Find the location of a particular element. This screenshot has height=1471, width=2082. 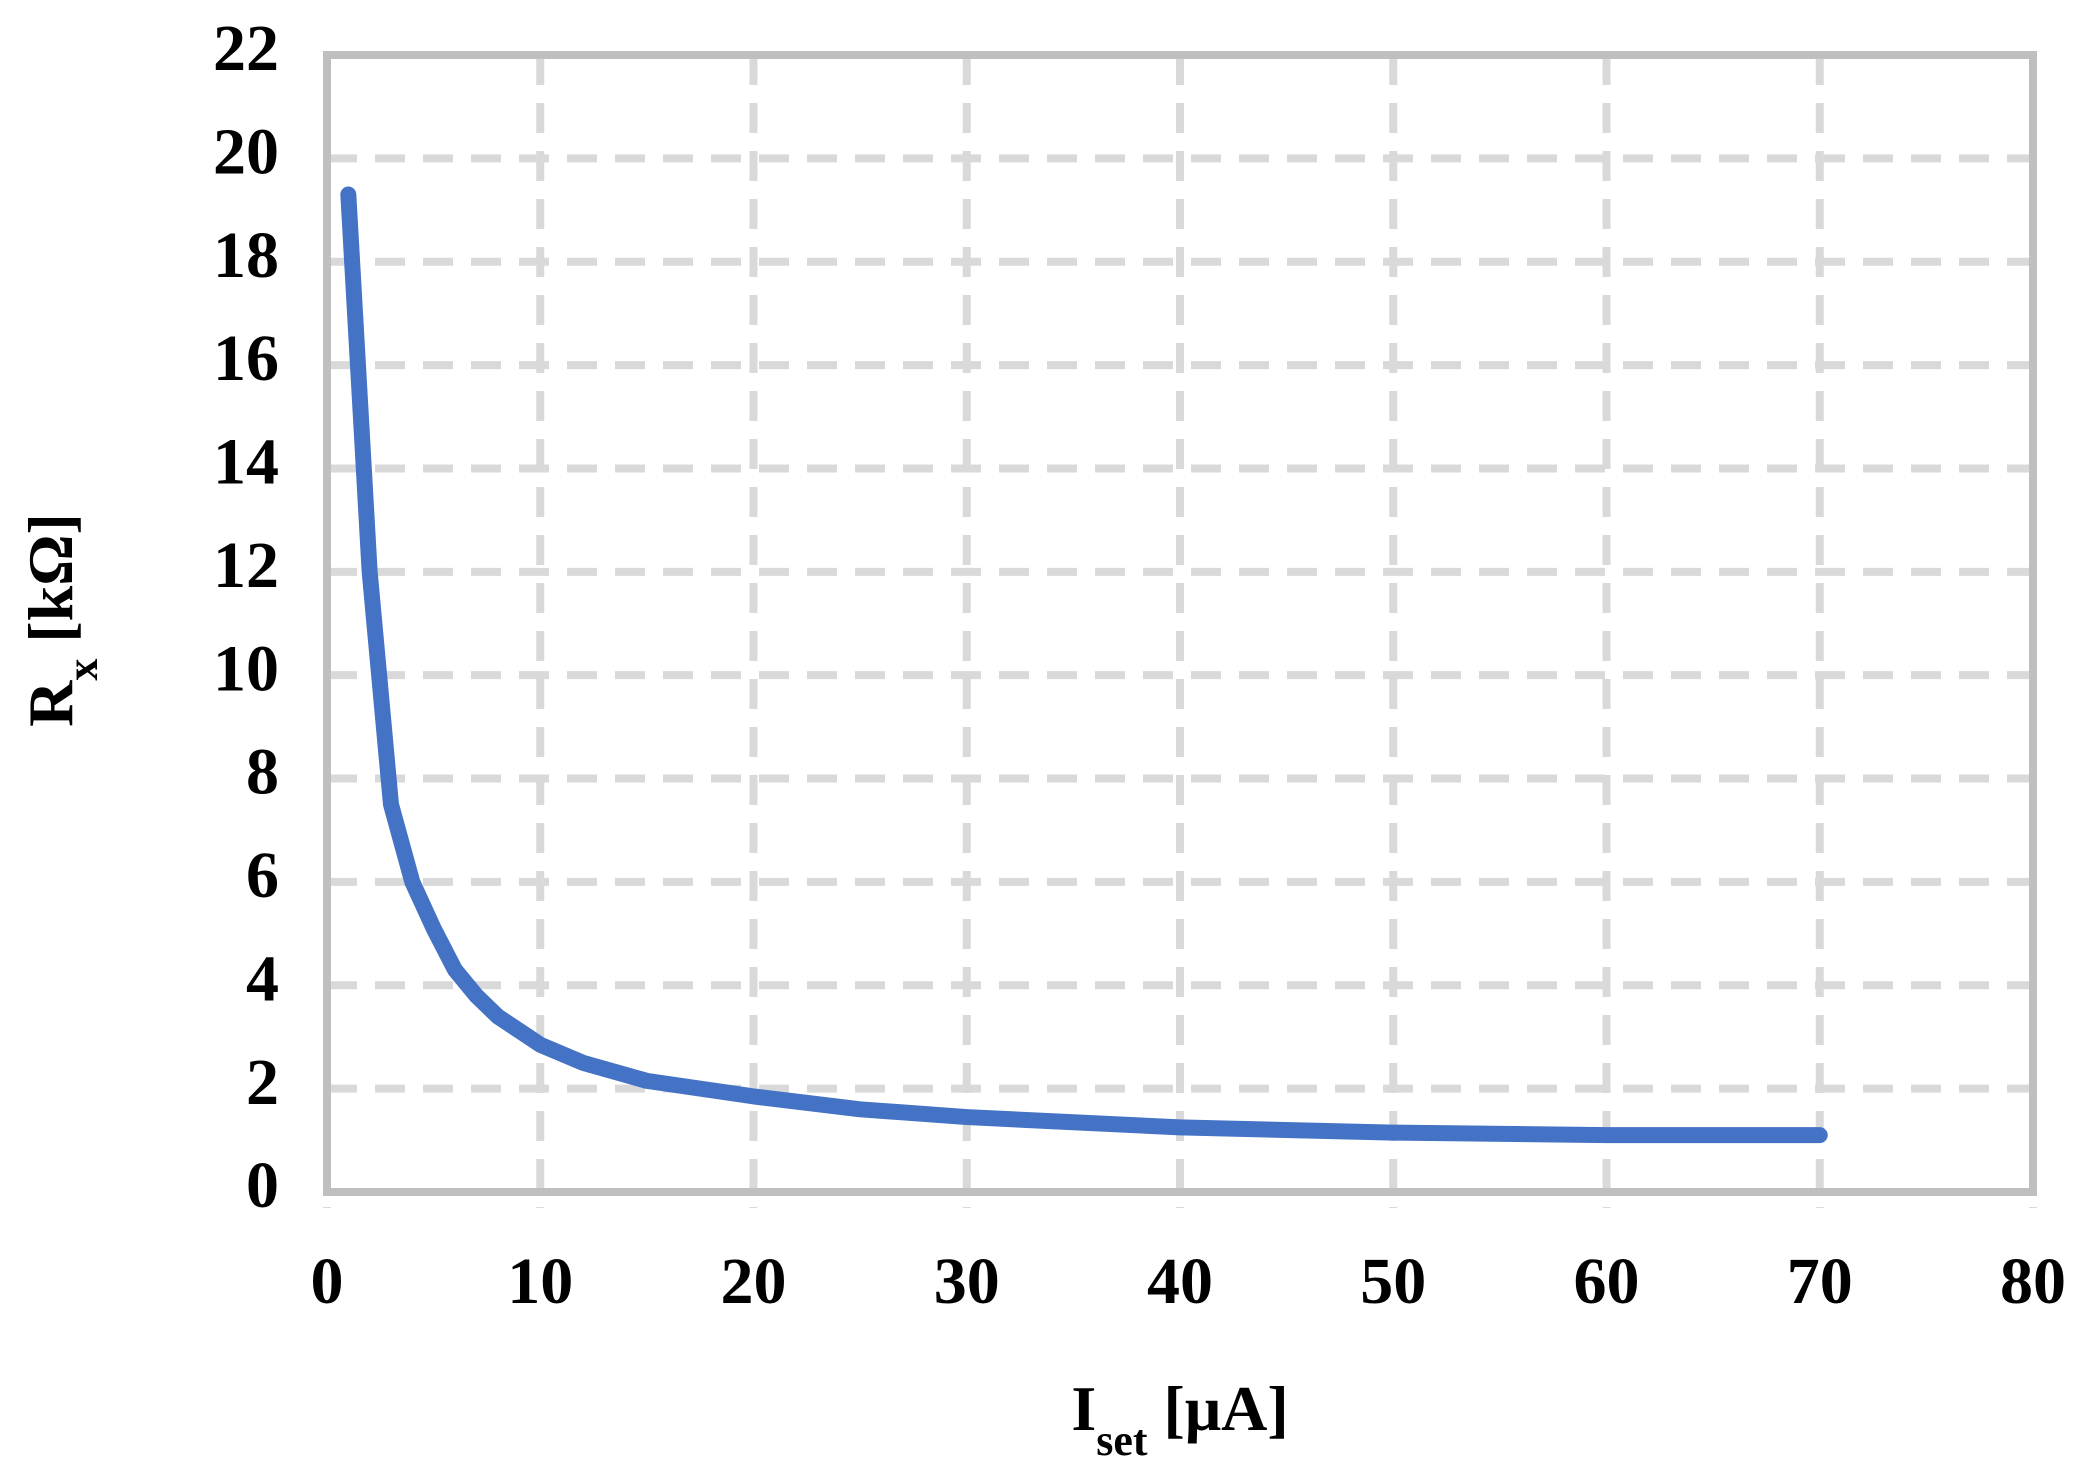

y-tick-label: 16 is located at coordinates (246, 358).